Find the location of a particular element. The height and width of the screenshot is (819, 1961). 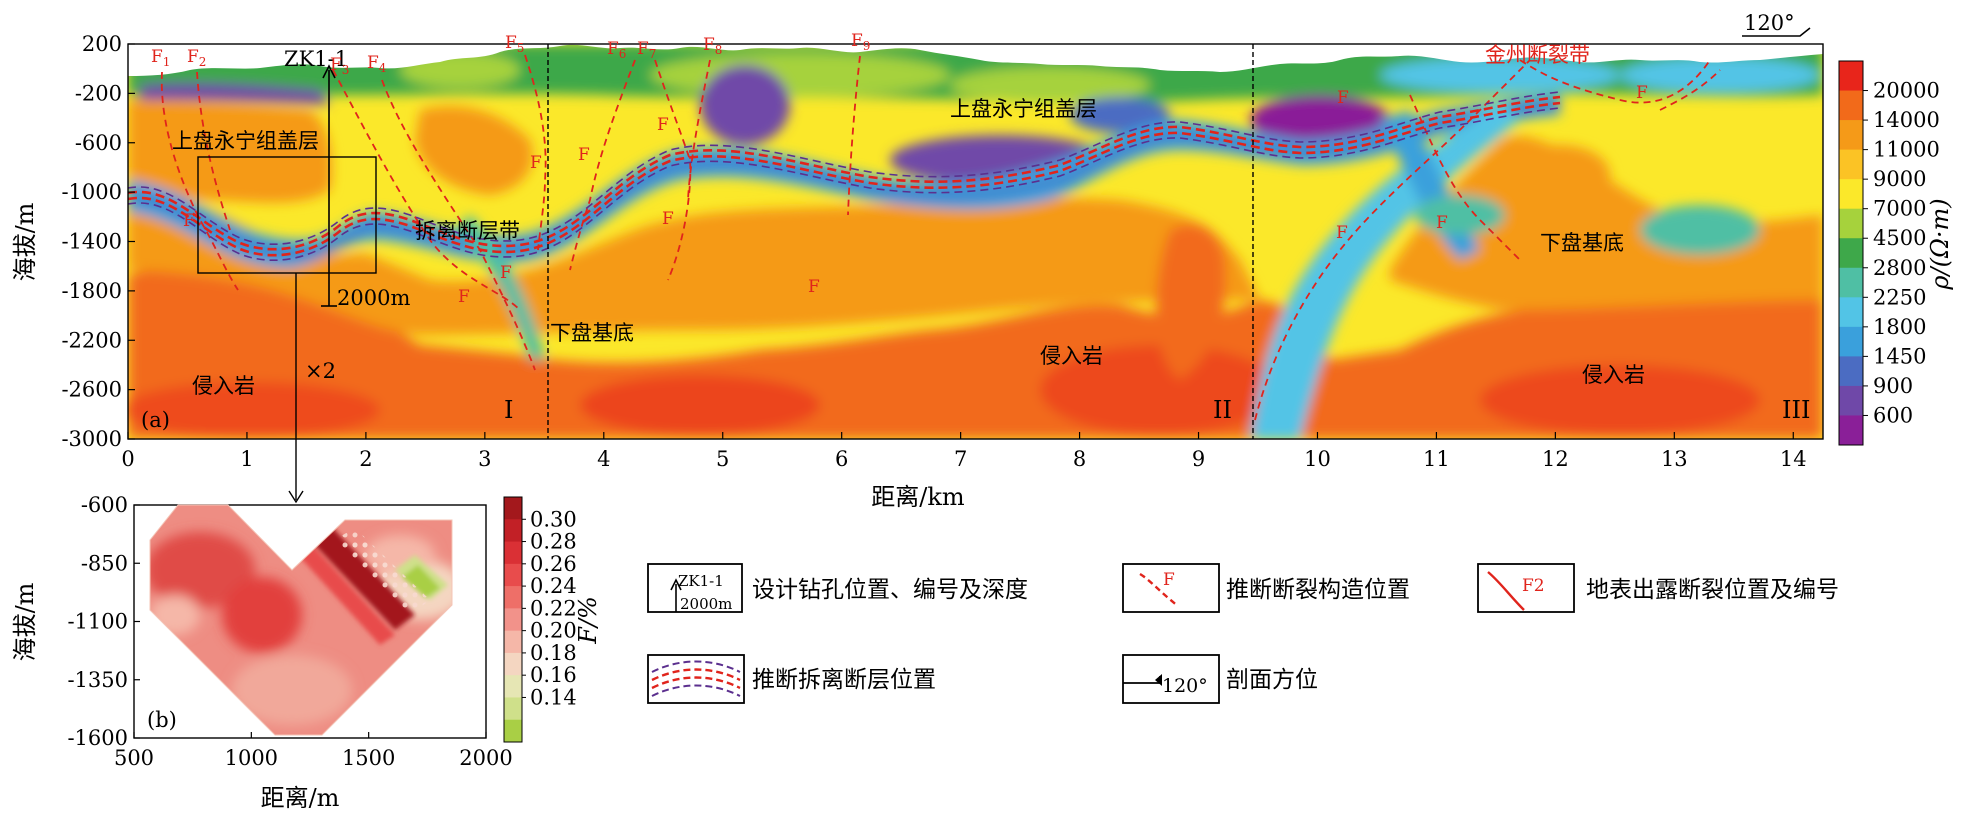

legend-item-detachment: 推断拆离断层位置 is located at coordinates (791, 679).